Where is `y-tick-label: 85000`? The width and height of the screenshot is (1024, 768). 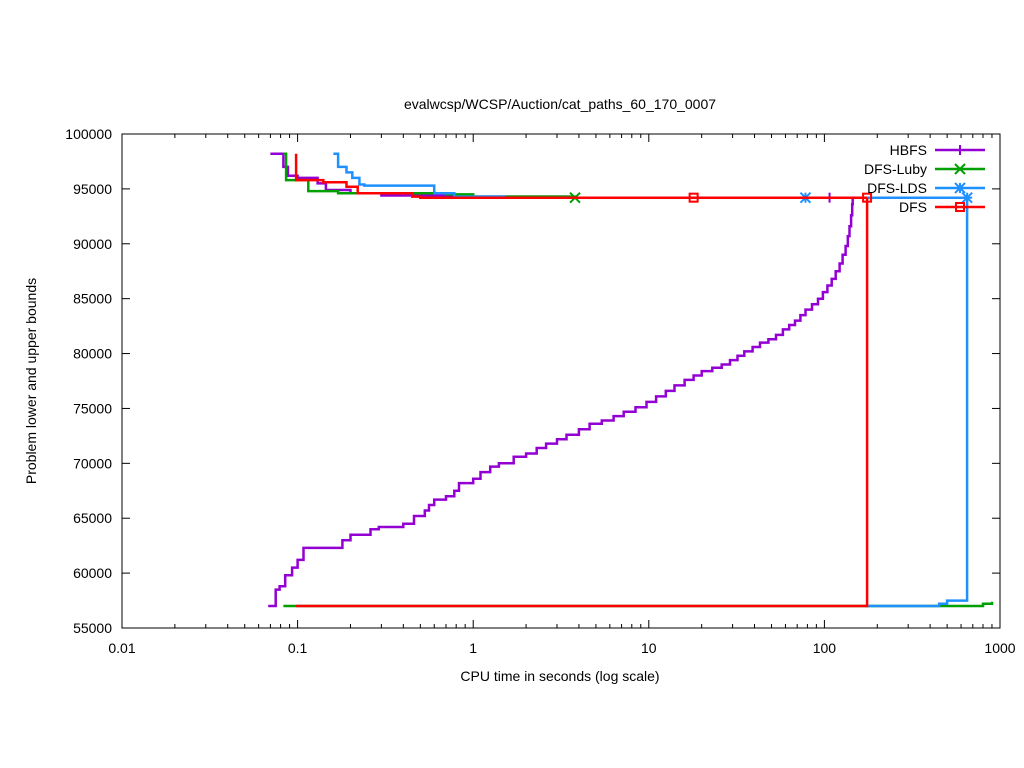
y-tick-label: 85000 is located at coordinates (92, 299).